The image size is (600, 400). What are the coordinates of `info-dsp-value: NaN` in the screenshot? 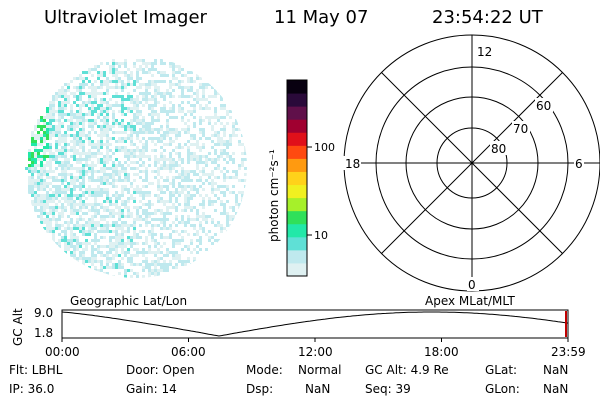 It's located at (318, 389).